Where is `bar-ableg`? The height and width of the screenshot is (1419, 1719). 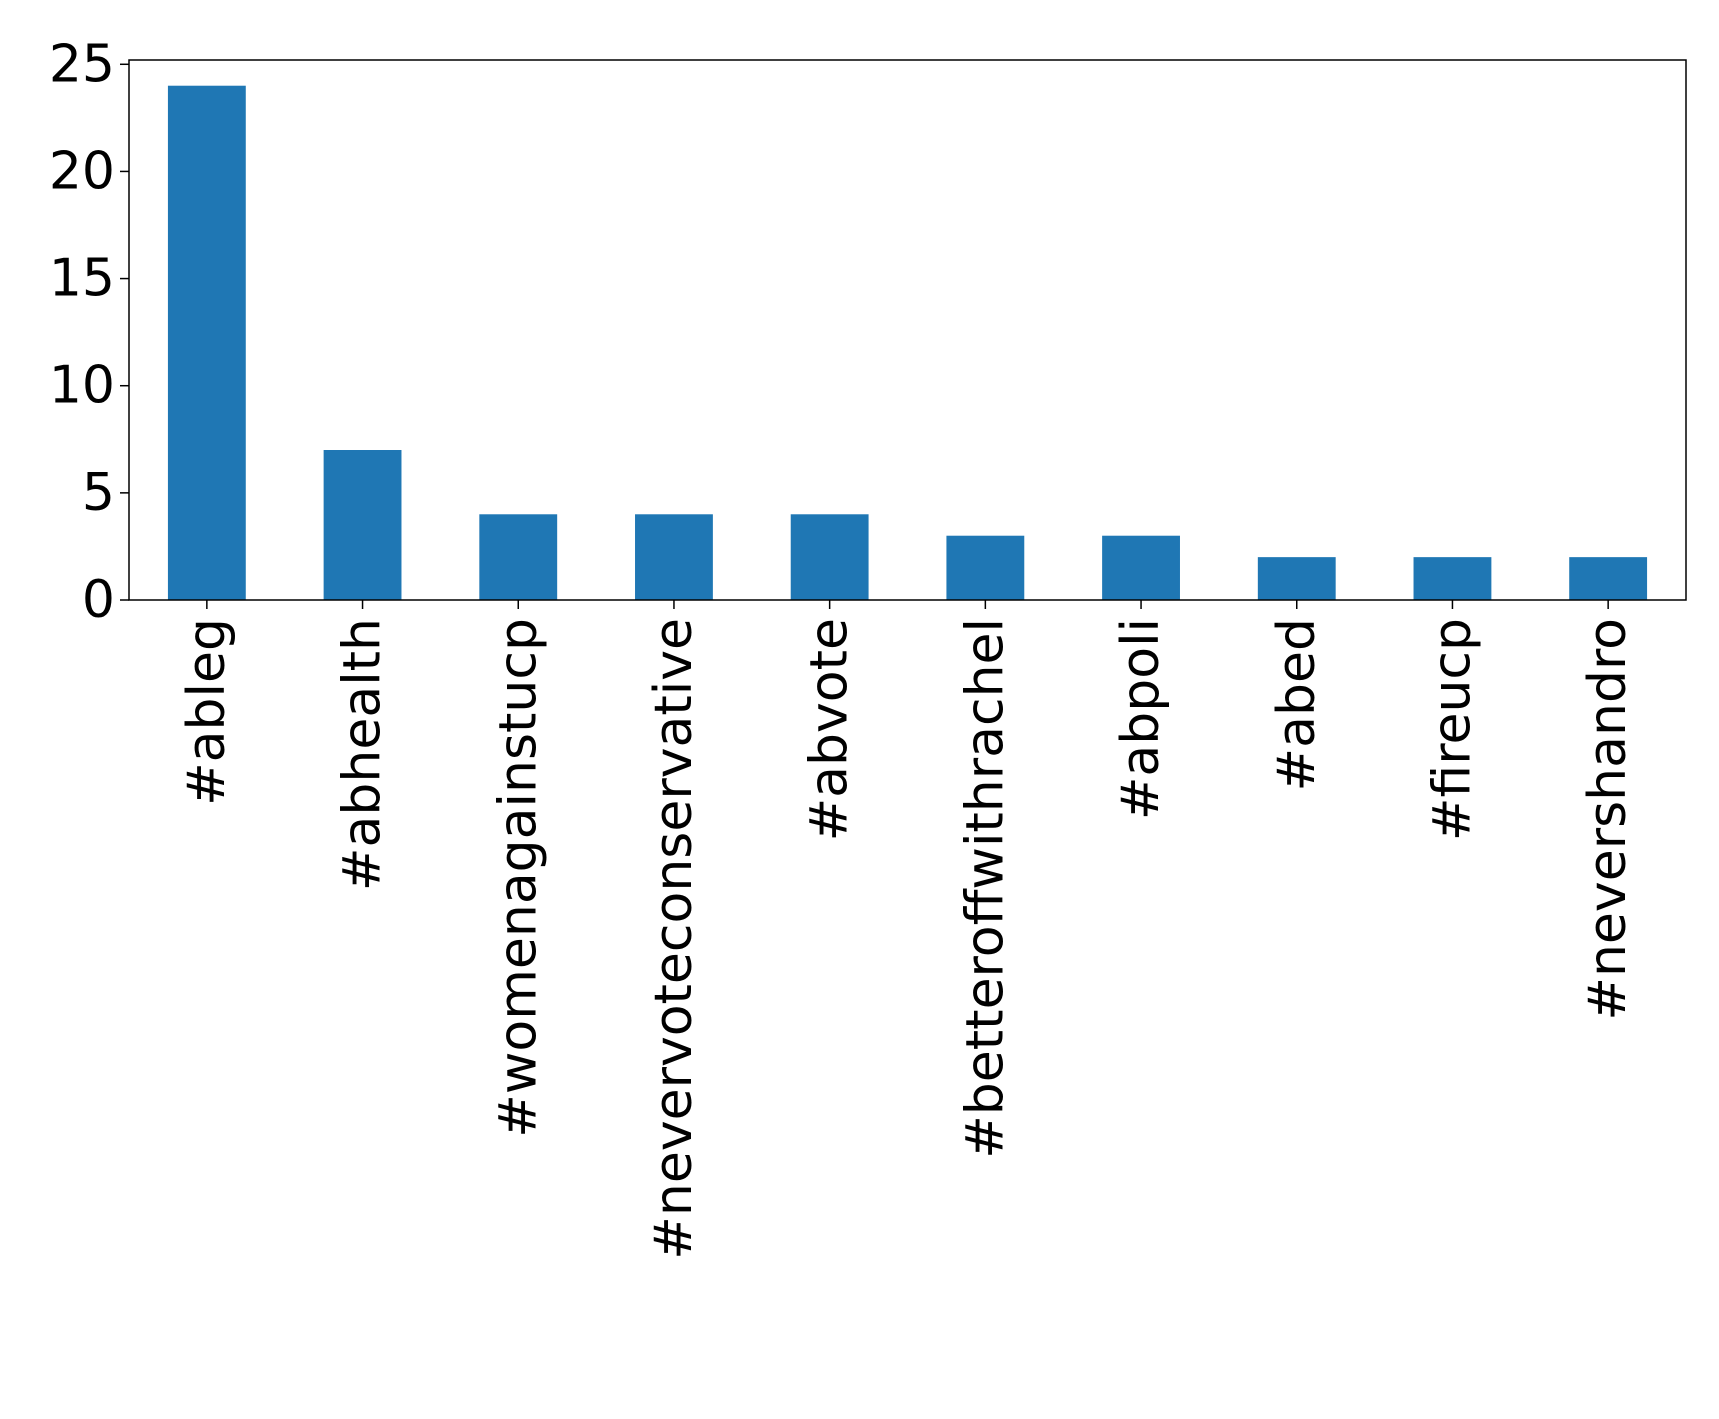
bar-ableg is located at coordinates (206, 342).